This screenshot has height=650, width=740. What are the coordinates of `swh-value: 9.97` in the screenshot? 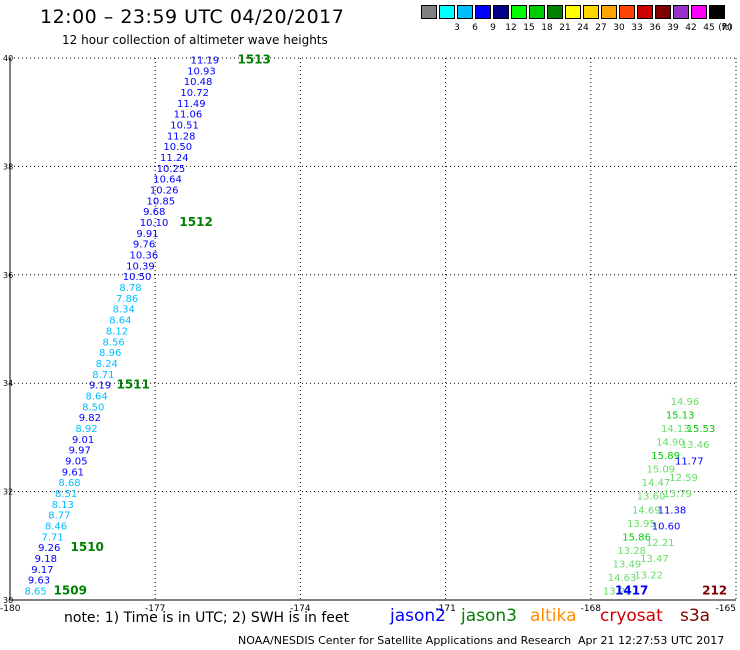 It's located at (80, 451).